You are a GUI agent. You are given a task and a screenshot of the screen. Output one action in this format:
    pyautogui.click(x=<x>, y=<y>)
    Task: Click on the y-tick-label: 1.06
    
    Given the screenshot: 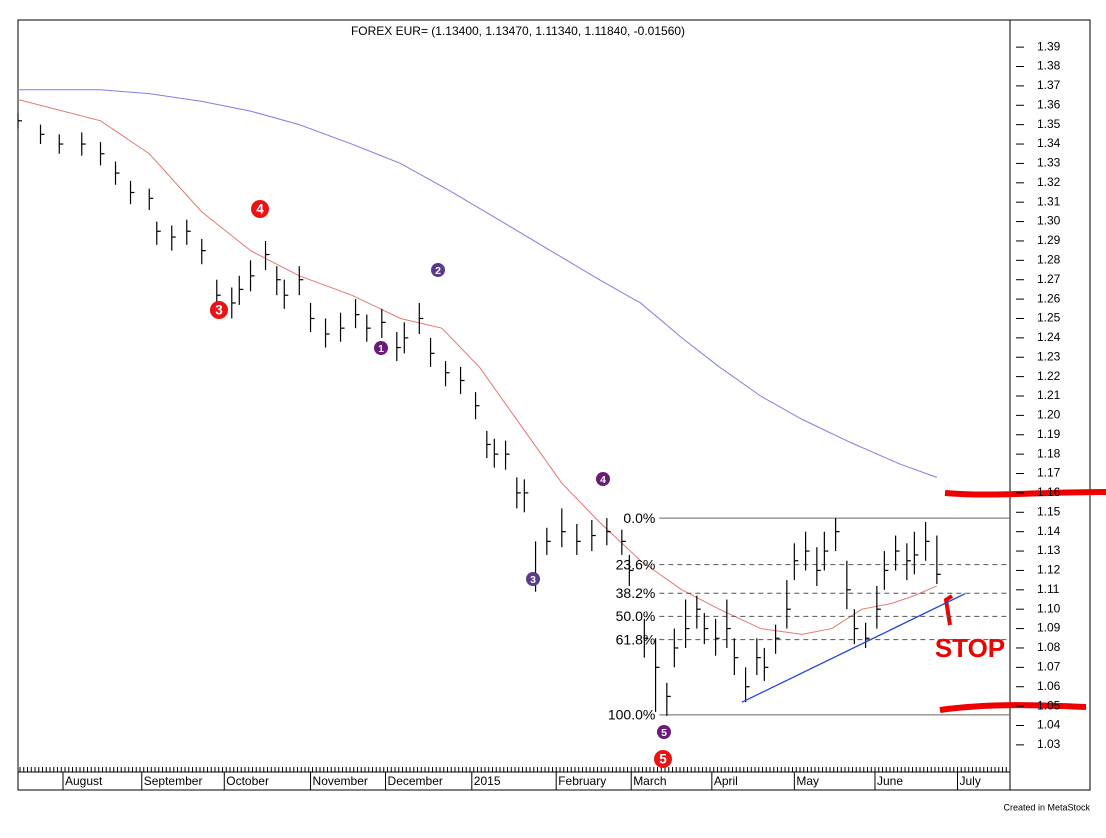 What is the action you would take?
    pyautogui.click(x=1049, y=686)
    